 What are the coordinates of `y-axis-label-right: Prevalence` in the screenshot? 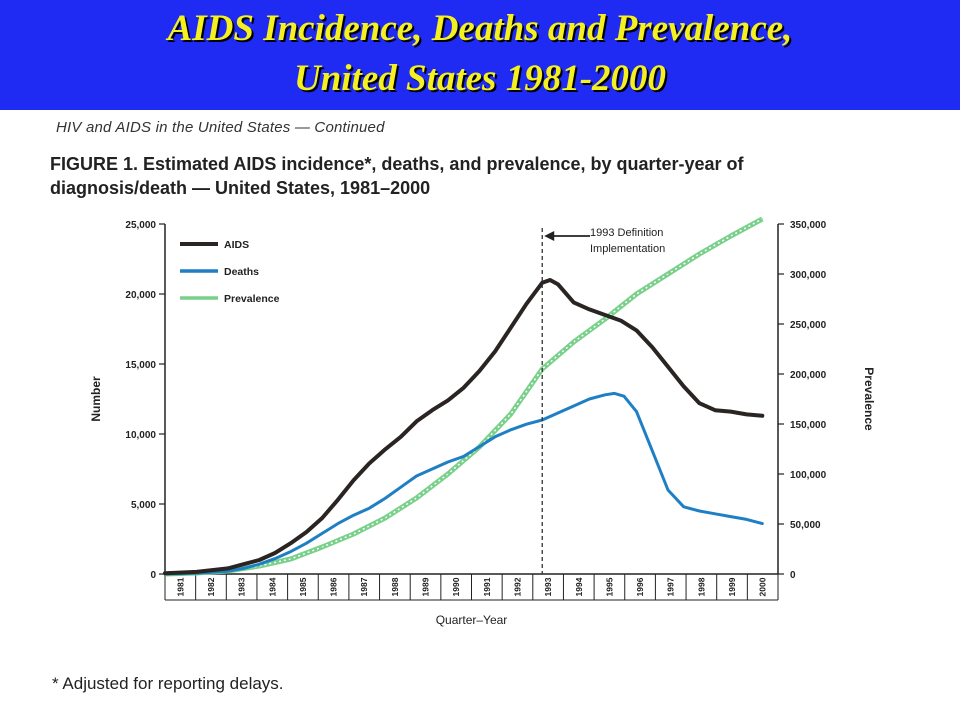 It's located at (869, 399).